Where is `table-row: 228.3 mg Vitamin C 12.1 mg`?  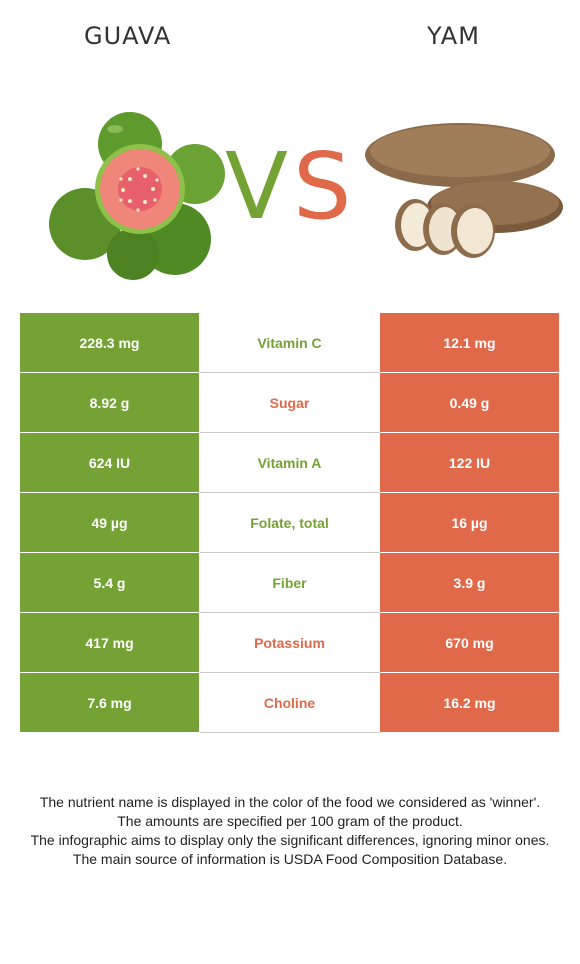 table-row: 228.3 mg Vitamin C 12.1 mg is located at coordinates (289, 343).